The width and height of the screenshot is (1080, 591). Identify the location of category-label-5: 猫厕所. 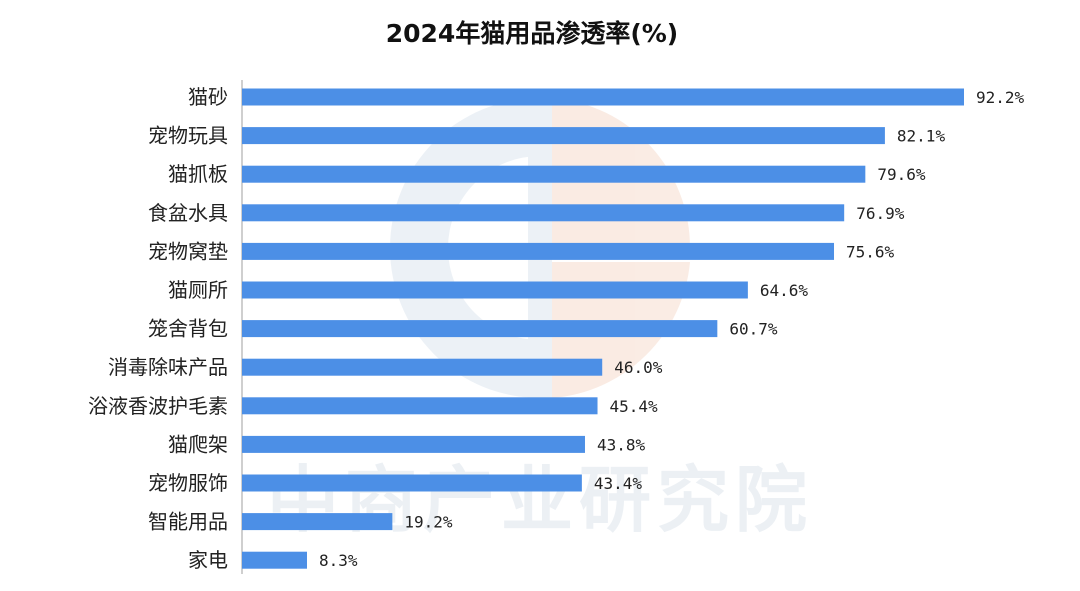
(198, 290).